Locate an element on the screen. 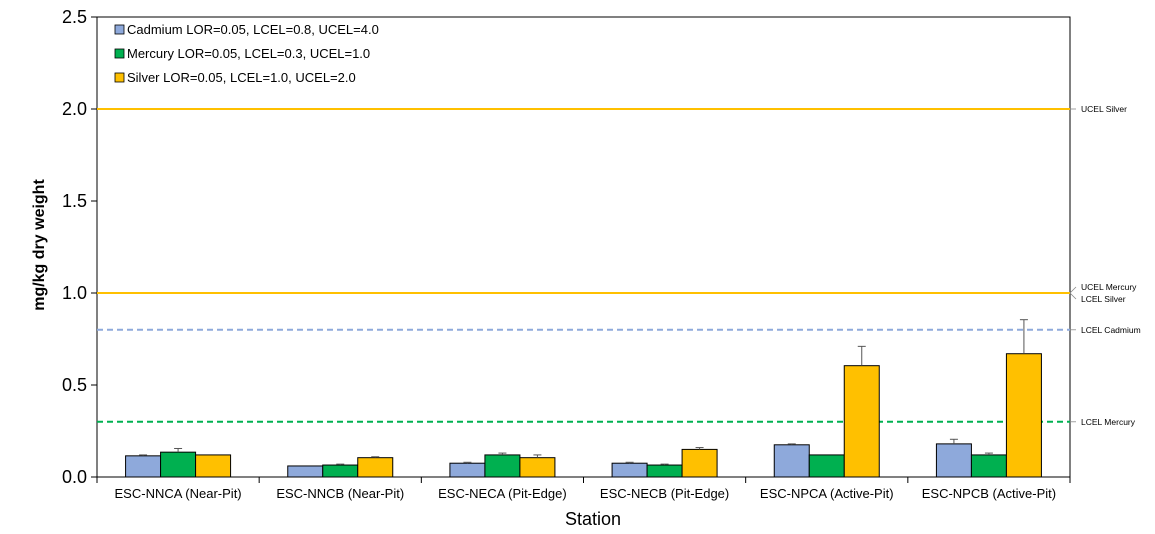  reference-line-label: LCEL Mercury is located at coordinates (1108, 422).